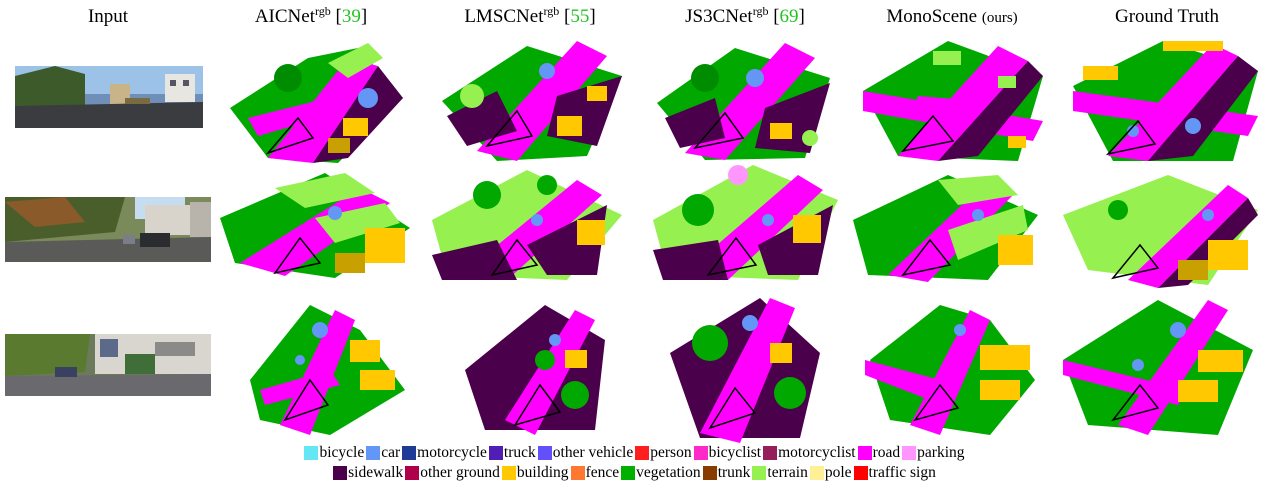 The height and width of the screenshot is (487, 1269). What do you see at coordinates (351, 16) in the screenshot?
I see `citation-ref: 39` at bounding box center [351, 16].